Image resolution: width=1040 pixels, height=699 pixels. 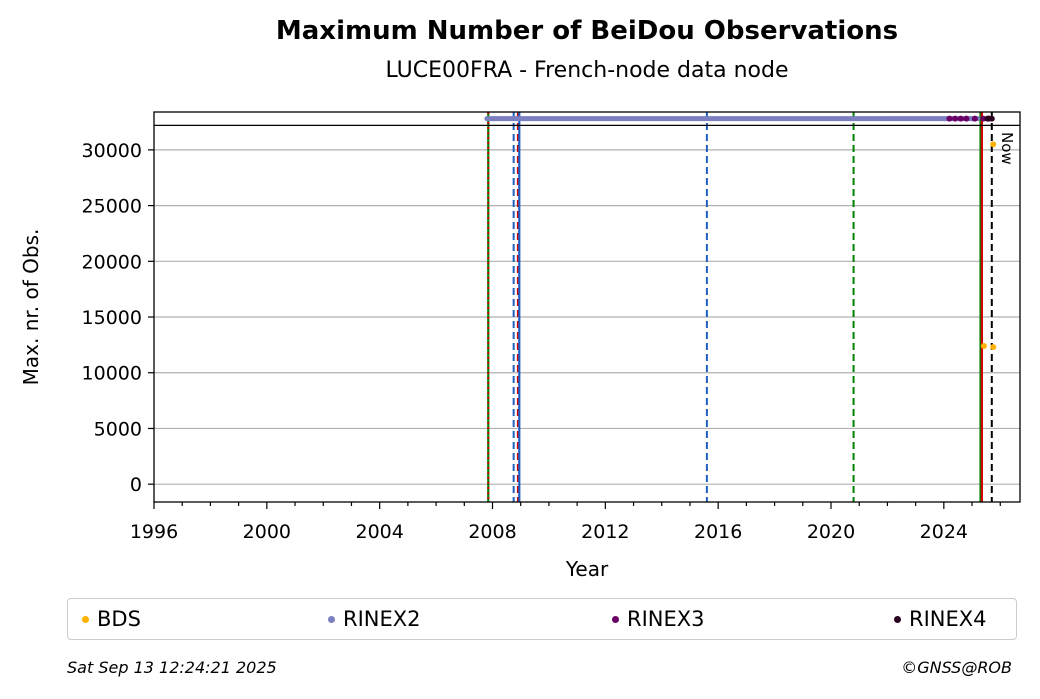 What do you see at coordinates (718, 532) in the screenshot?
I see `x-tick-label: 2016` at bounding box center [718, 532].